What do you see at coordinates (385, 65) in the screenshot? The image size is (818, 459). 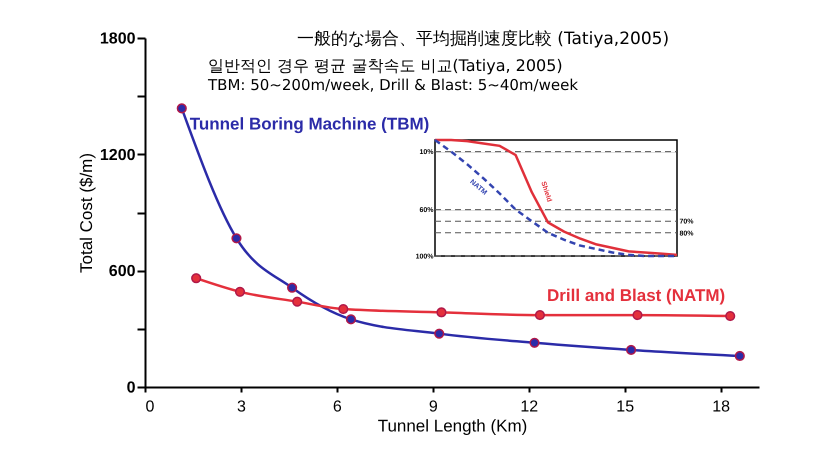 I see `text: 일반적인 경우 평균 굴착속도 비교(Tatiya, 2005)` at bounding box center [385, 65].